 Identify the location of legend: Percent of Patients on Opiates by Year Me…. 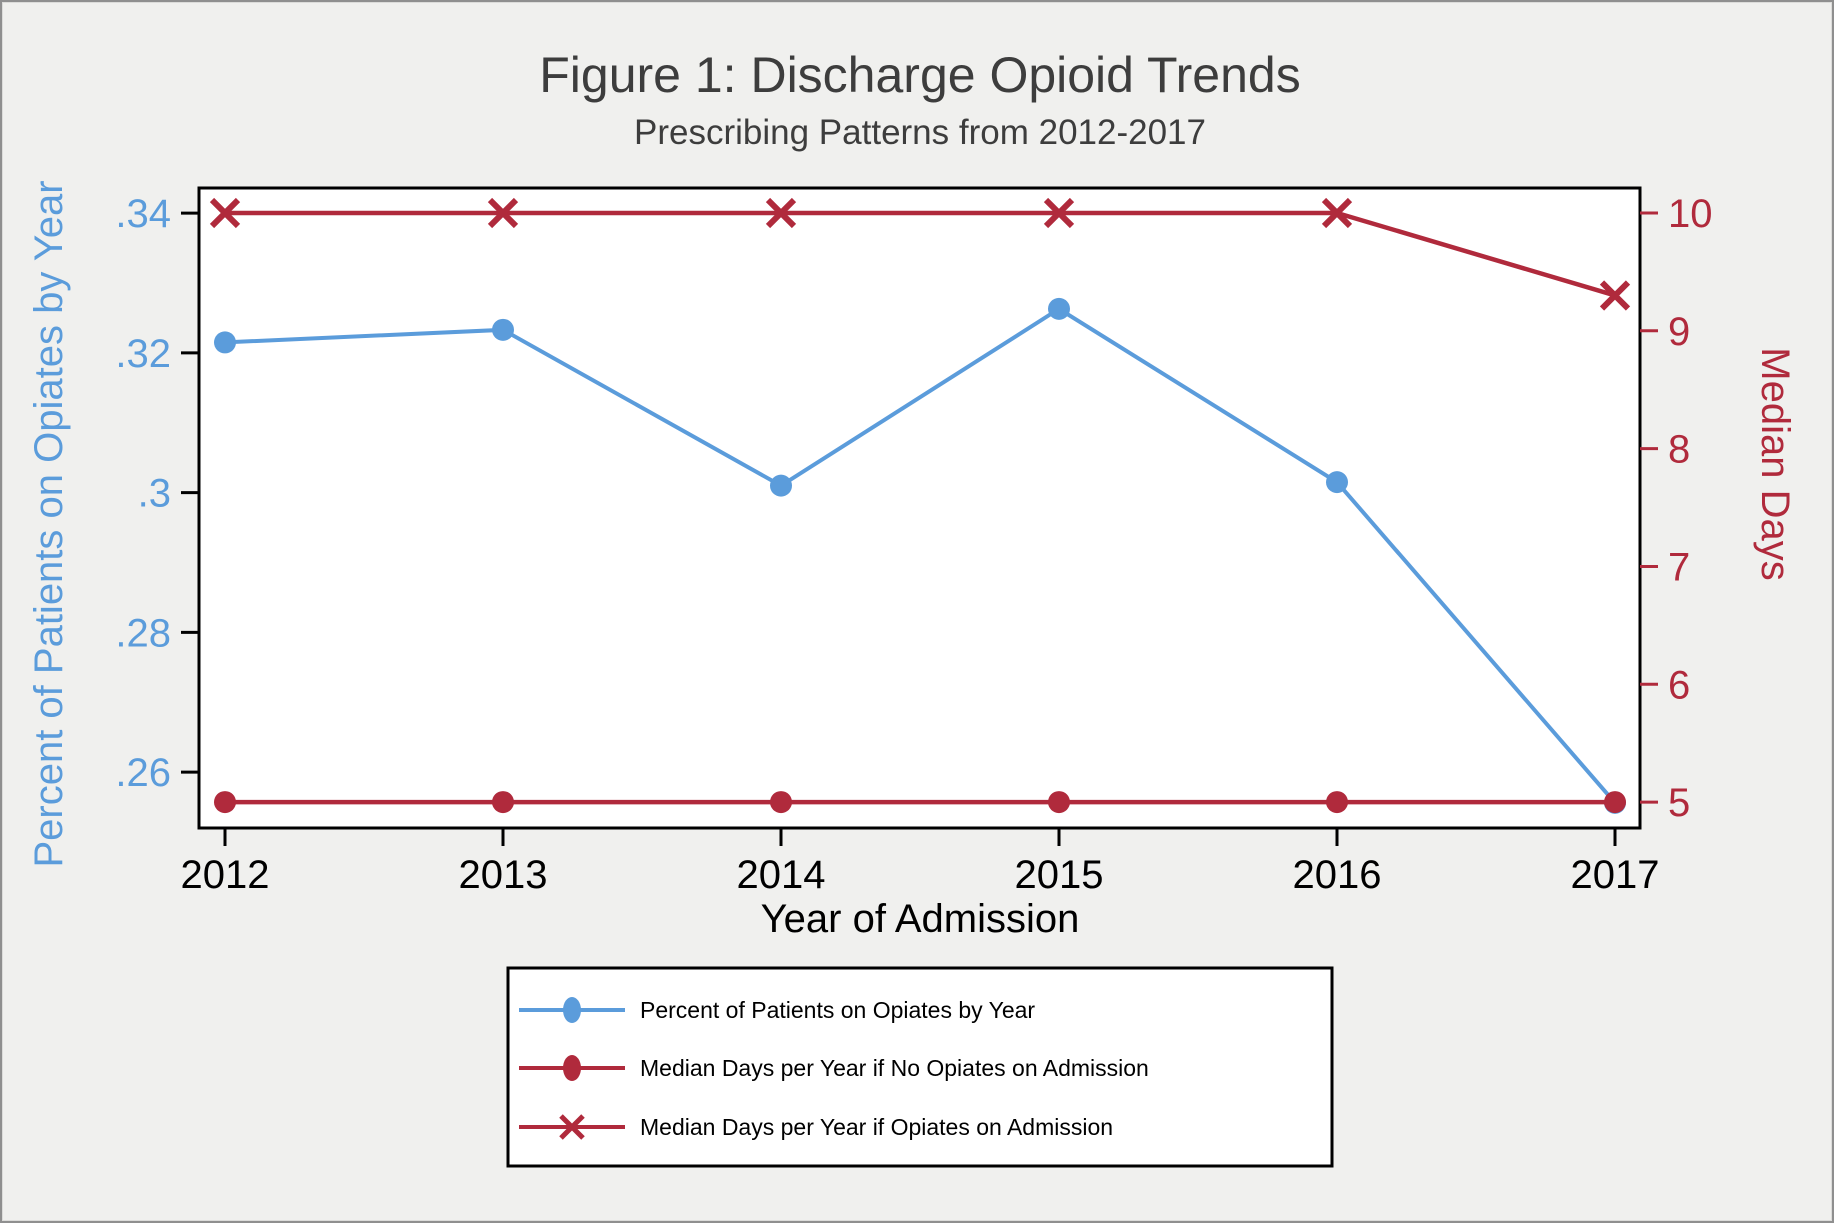
(920, 1067).